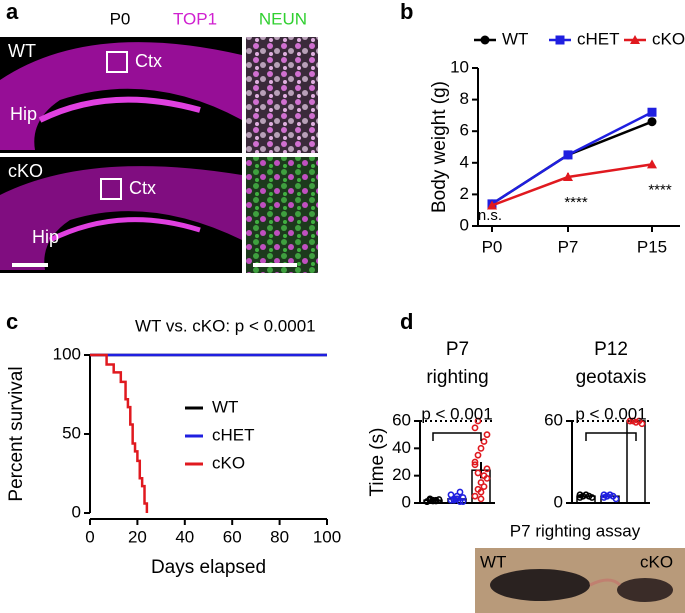 This screenshot has height=613, width=685. Describe the element at coordinates (464, 130) in the screenshot. I see `y-tick-label: 6` at that location.